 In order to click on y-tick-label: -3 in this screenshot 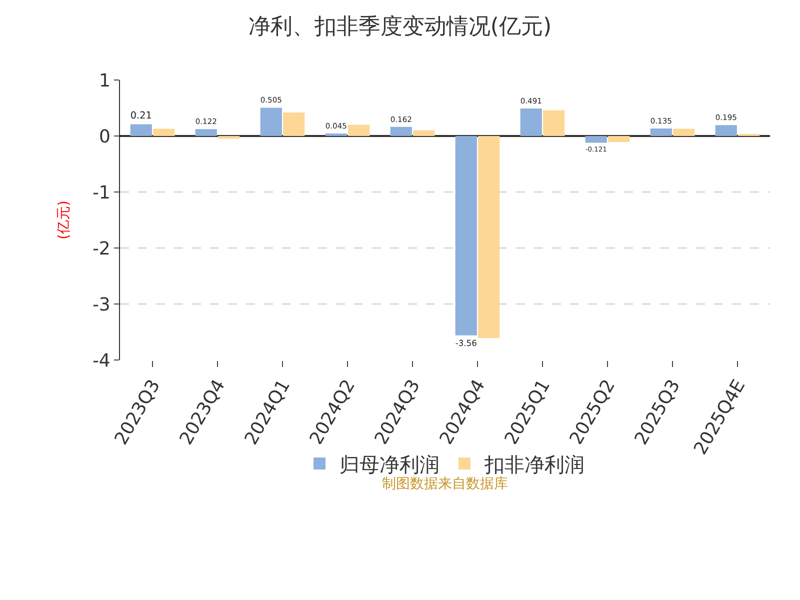, I will do `click(101, 305)`.